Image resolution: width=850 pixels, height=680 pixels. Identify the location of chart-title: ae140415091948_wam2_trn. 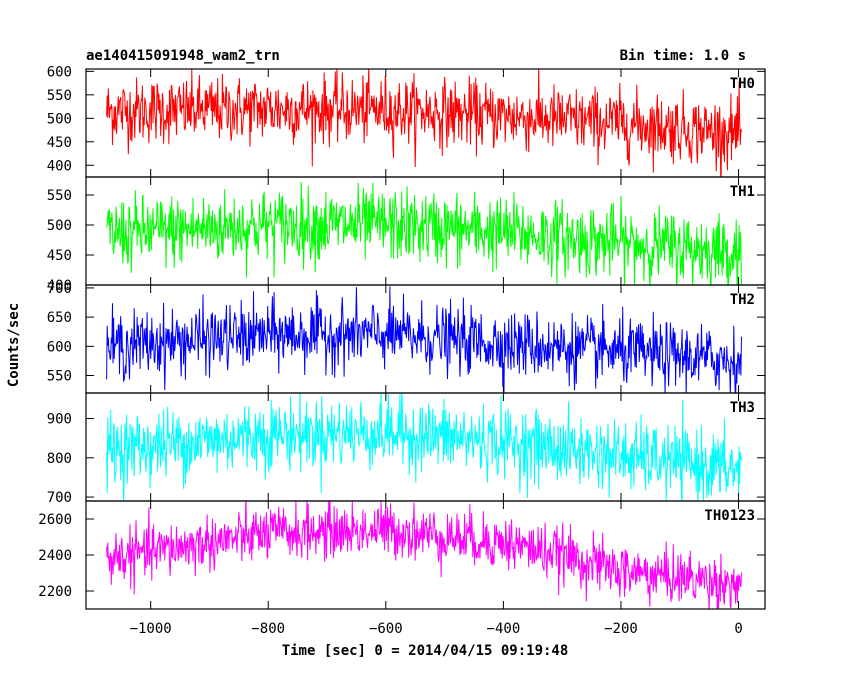
(183, 56).